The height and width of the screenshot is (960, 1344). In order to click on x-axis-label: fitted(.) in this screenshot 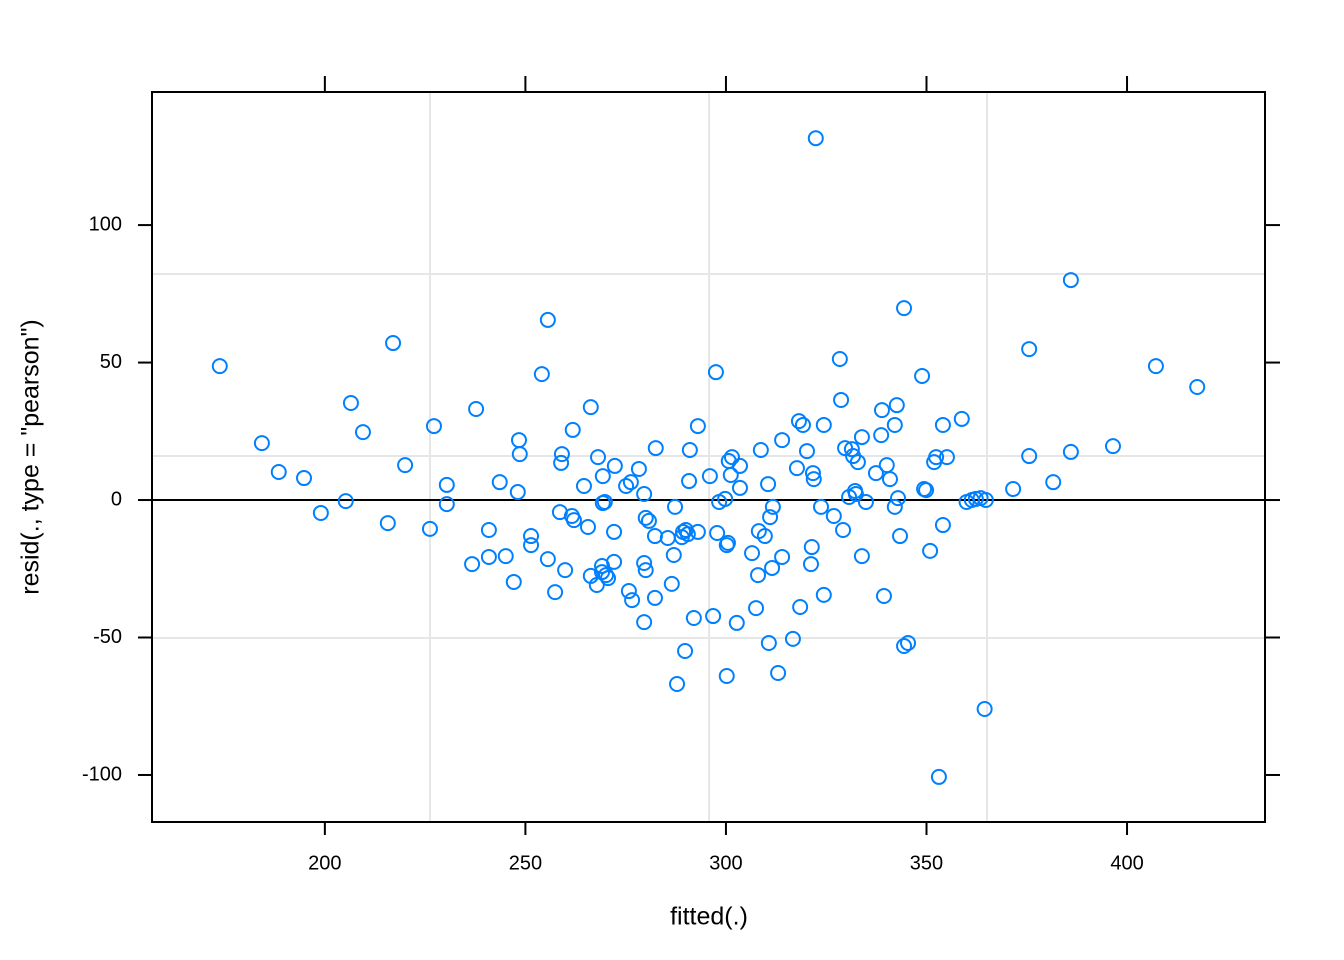, I will do `click(709, 917)`.